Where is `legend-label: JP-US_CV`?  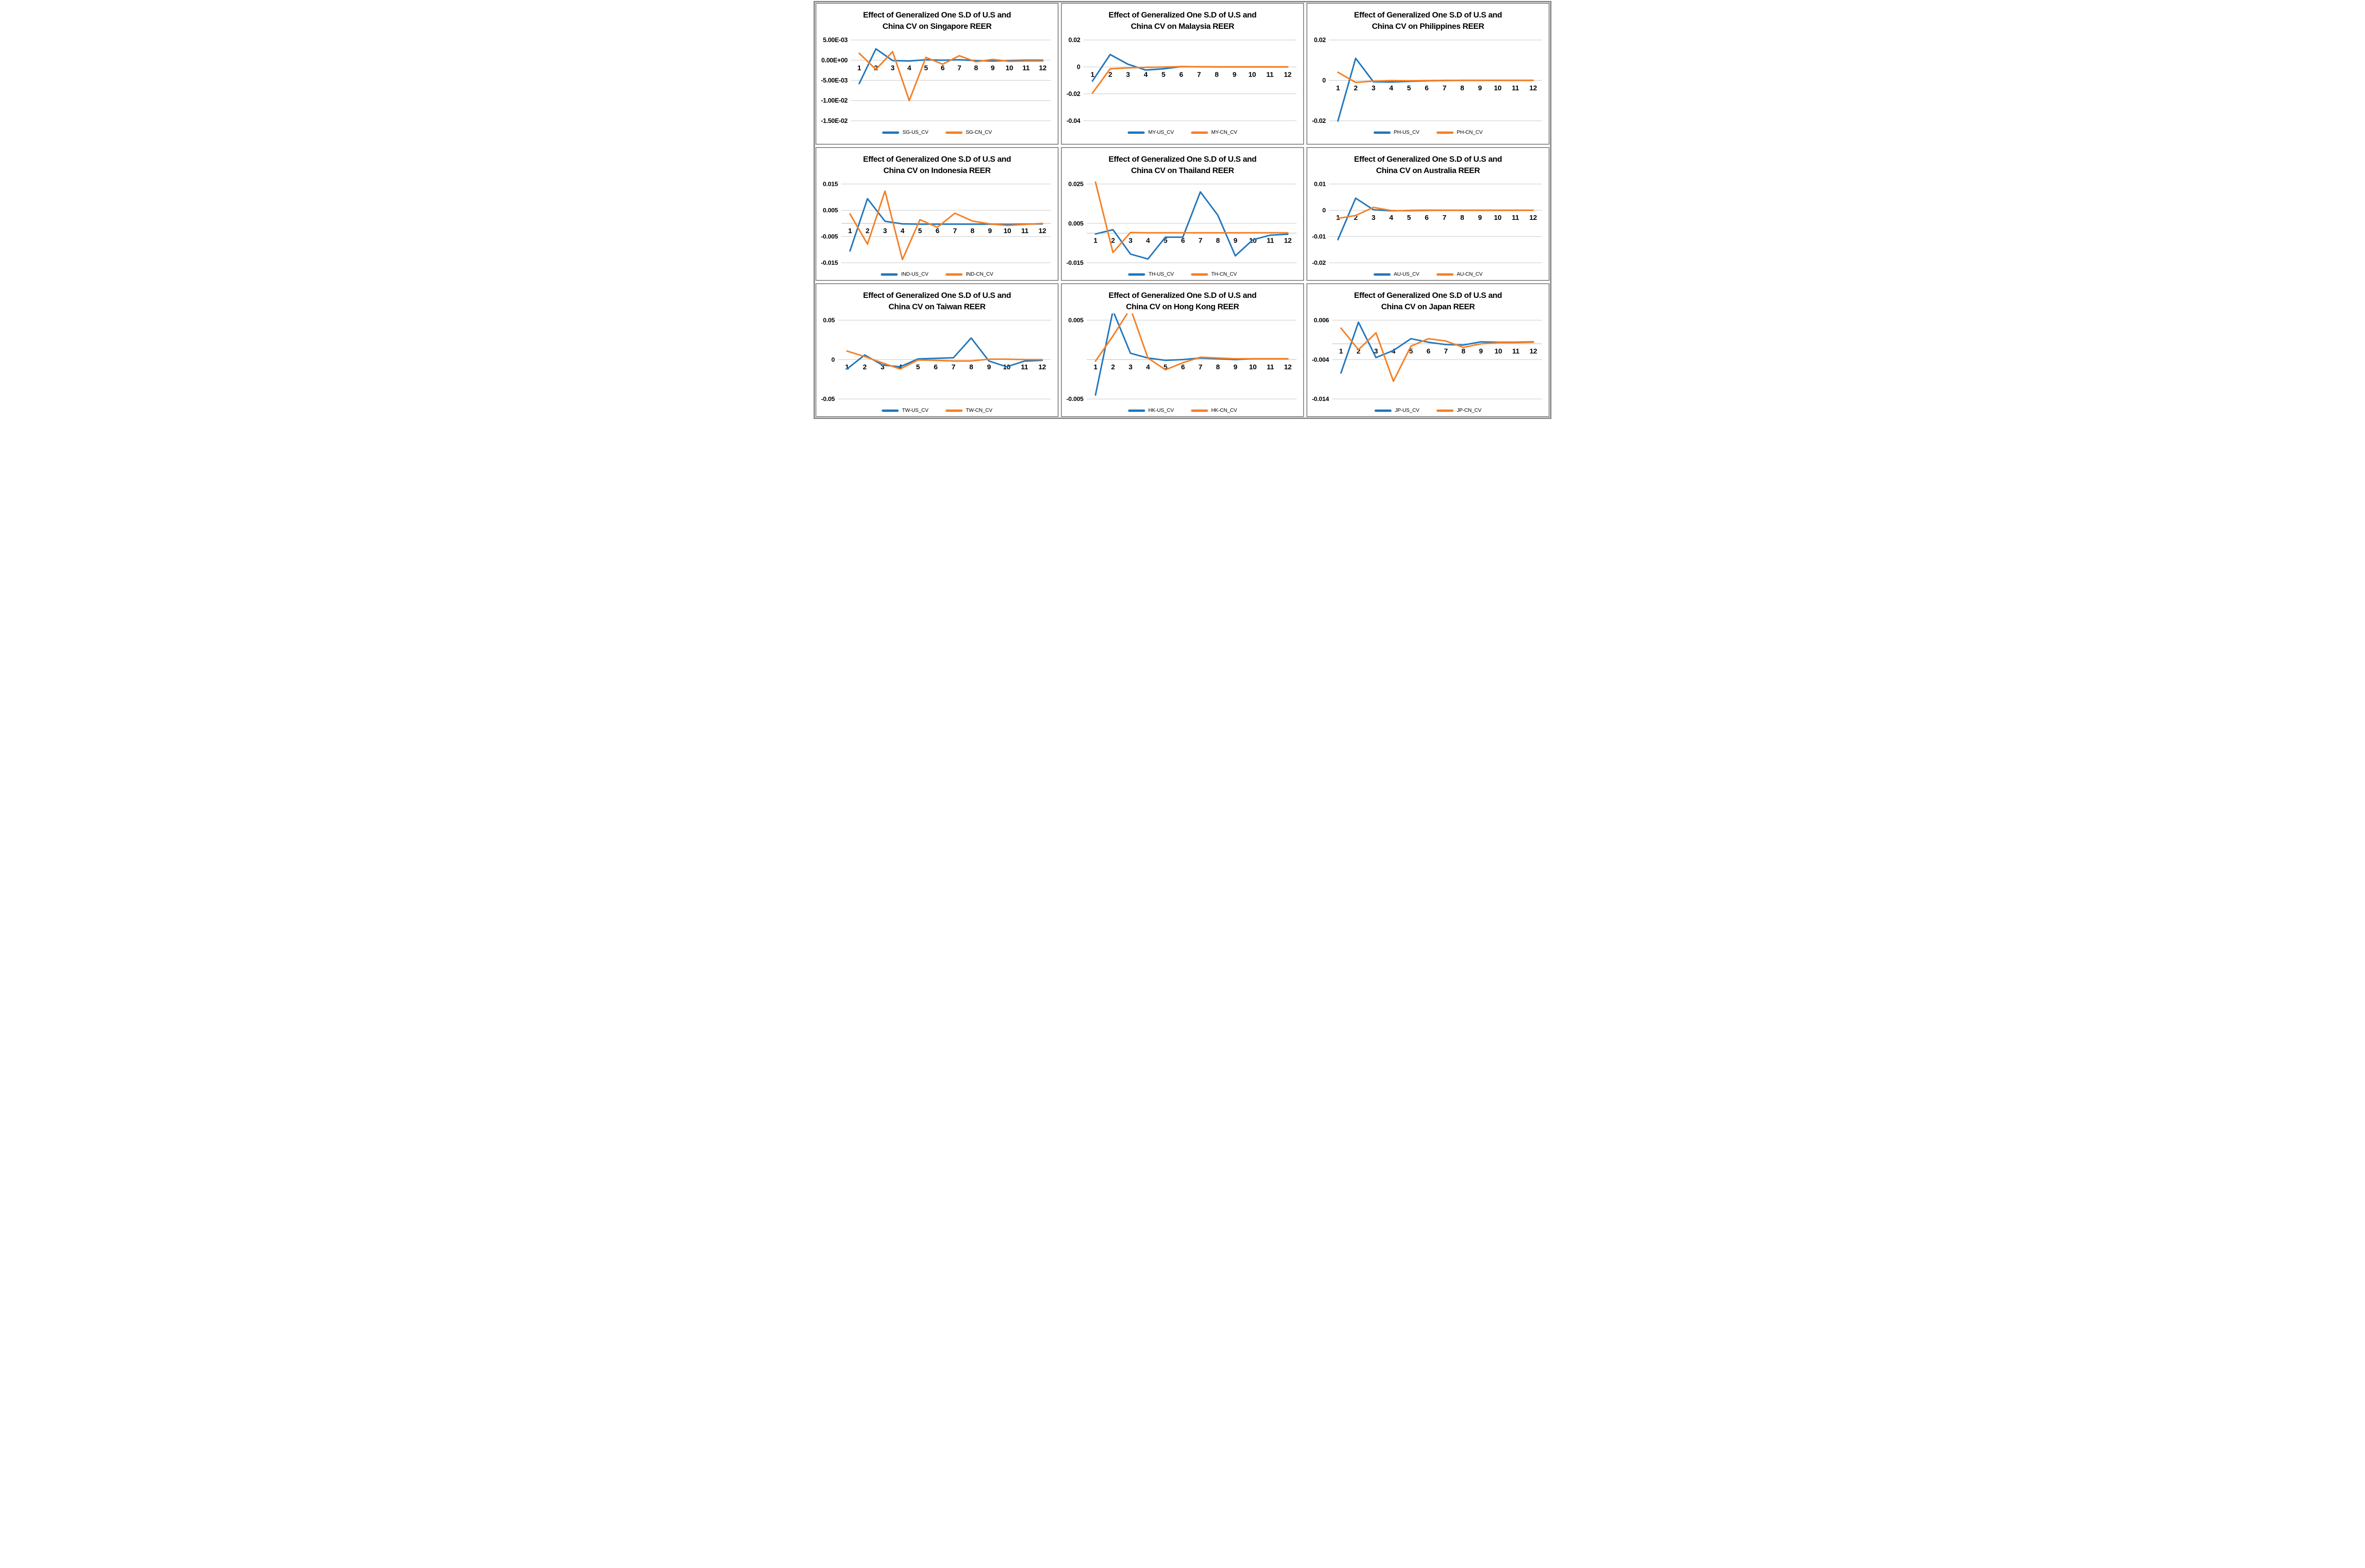
legend-label: JP-US_CV is located at coordinates (1407, 410).